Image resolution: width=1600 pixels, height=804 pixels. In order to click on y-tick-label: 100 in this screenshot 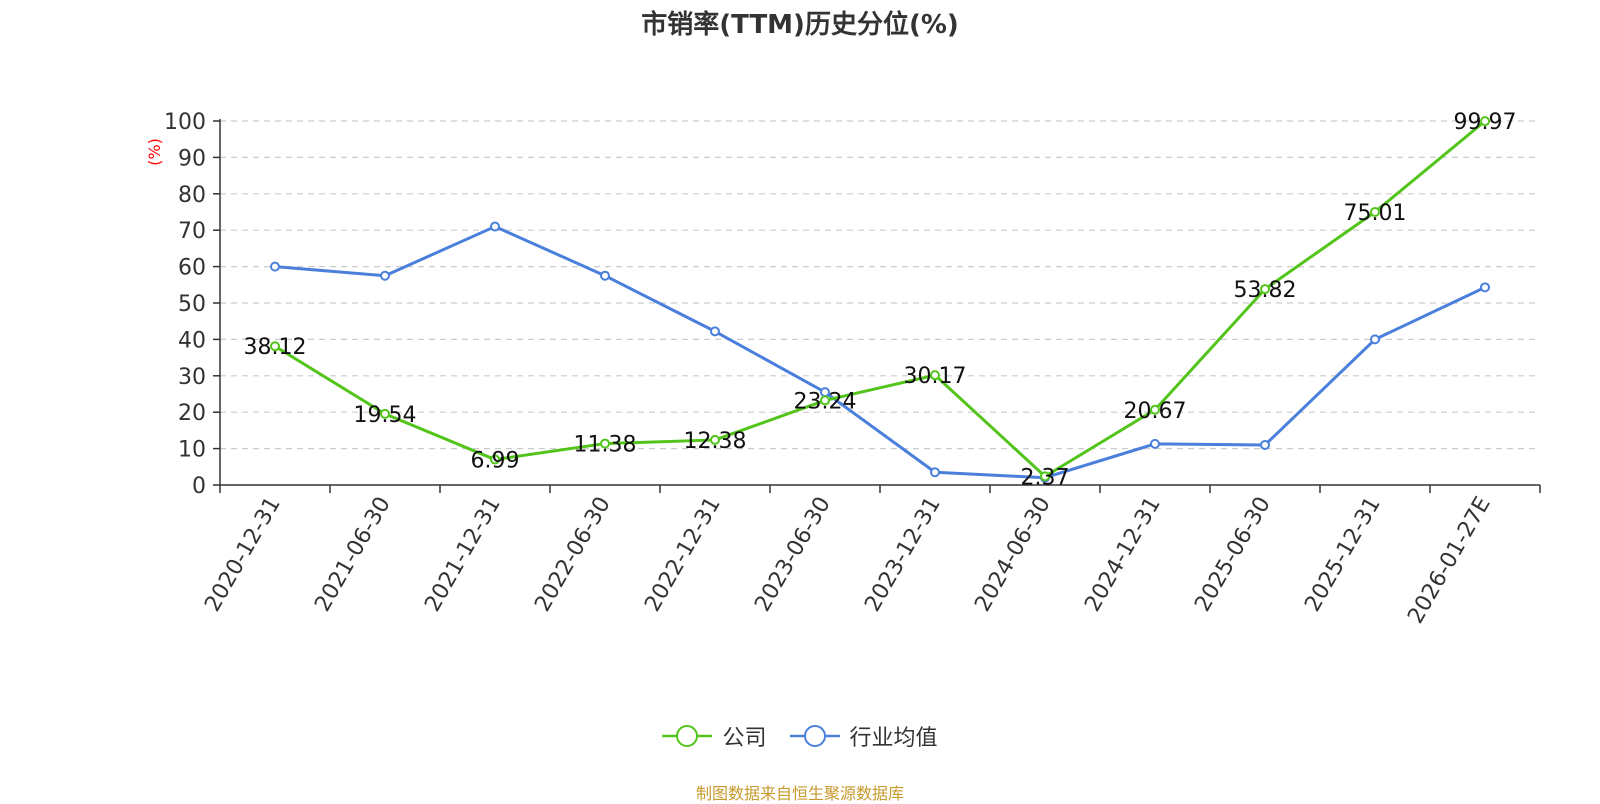, I will do `click(185, 122)`.